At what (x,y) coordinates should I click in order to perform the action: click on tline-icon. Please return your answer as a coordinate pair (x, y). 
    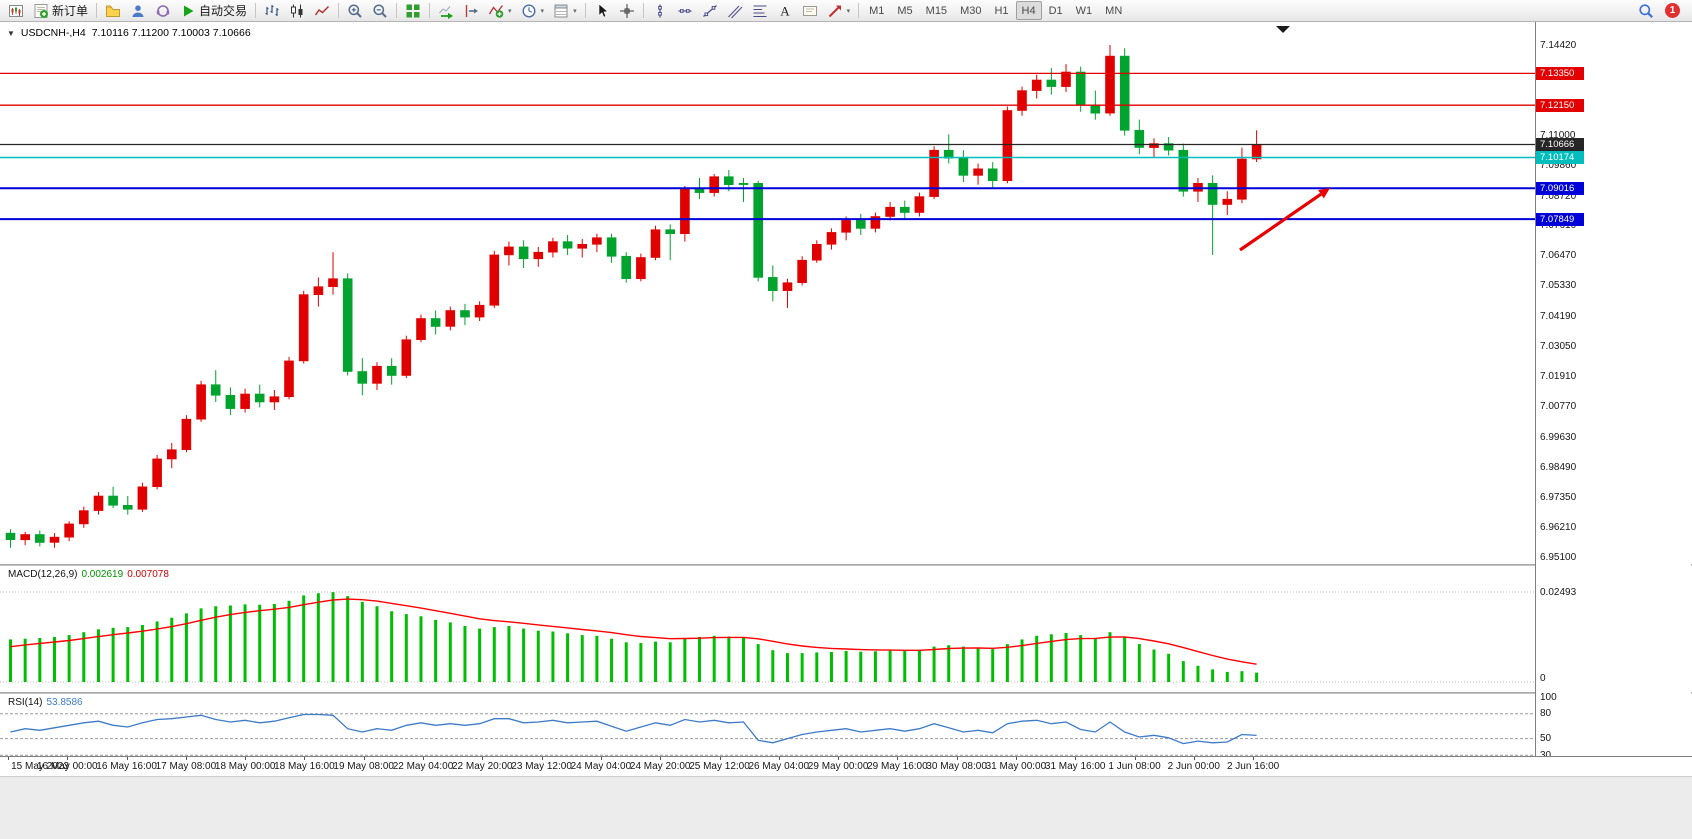
    Looking at the image, I should click on (709, 10).